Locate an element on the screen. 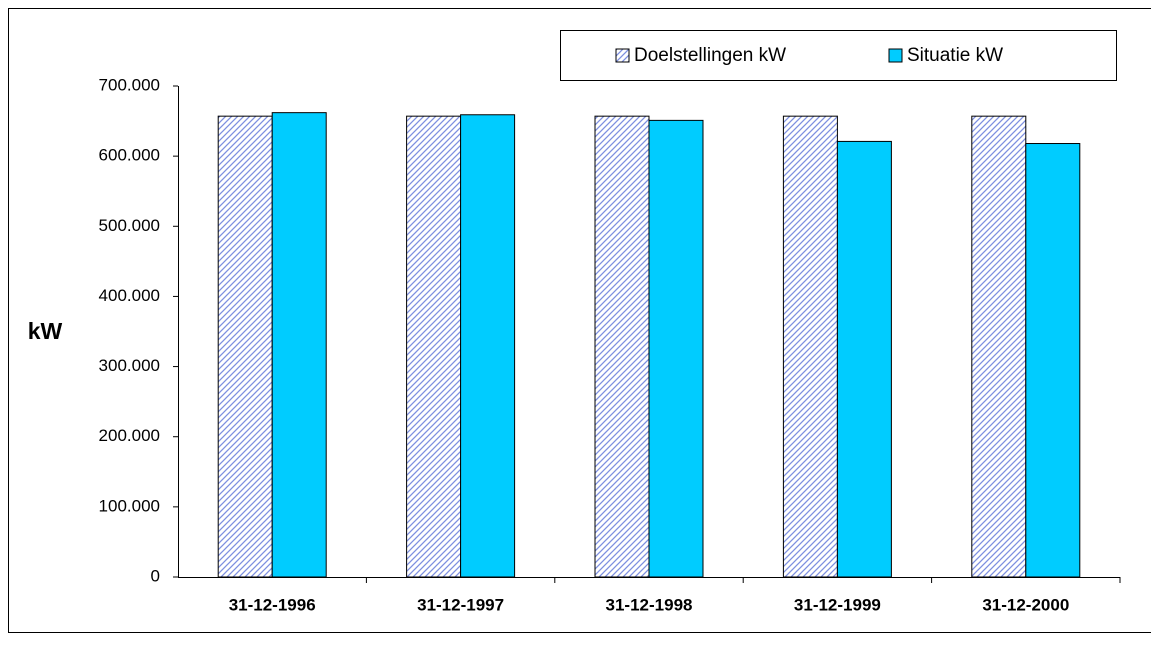 This screenshot has width=1151, height=646. x-tick-label: 31-12-2000 is located at coordinates (1025, 604).